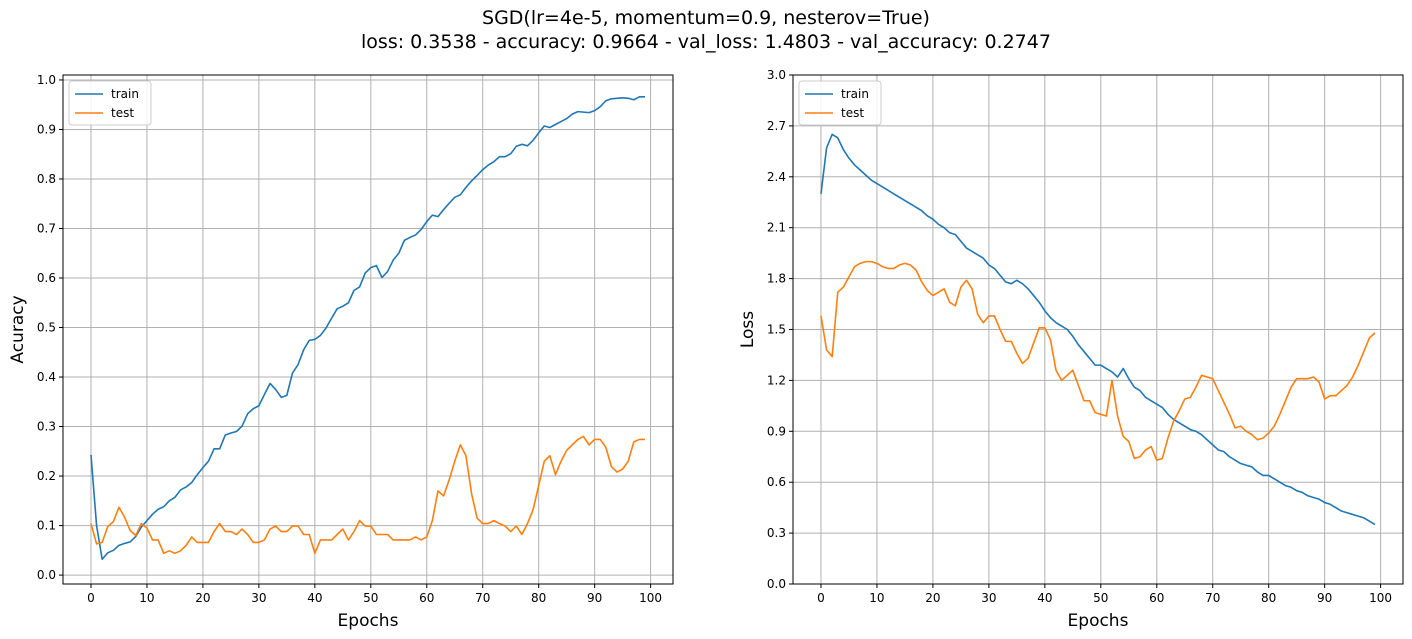 This screenshot has height=639, width=1412. Describe the element at coordinates (776, 330) in the screenshot. I see `loss-ytick-label: 1.5` at that location.